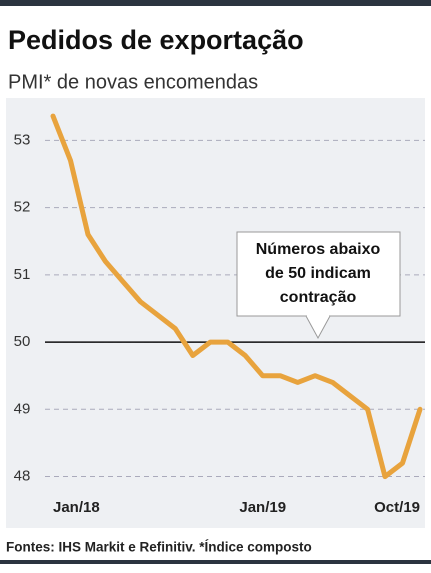 The image size is (431, 573). What do you see at coordinates (397, 507) in the screenshot?
I see `x-tick-label: Oct/19` at bounding box center [397, 507].